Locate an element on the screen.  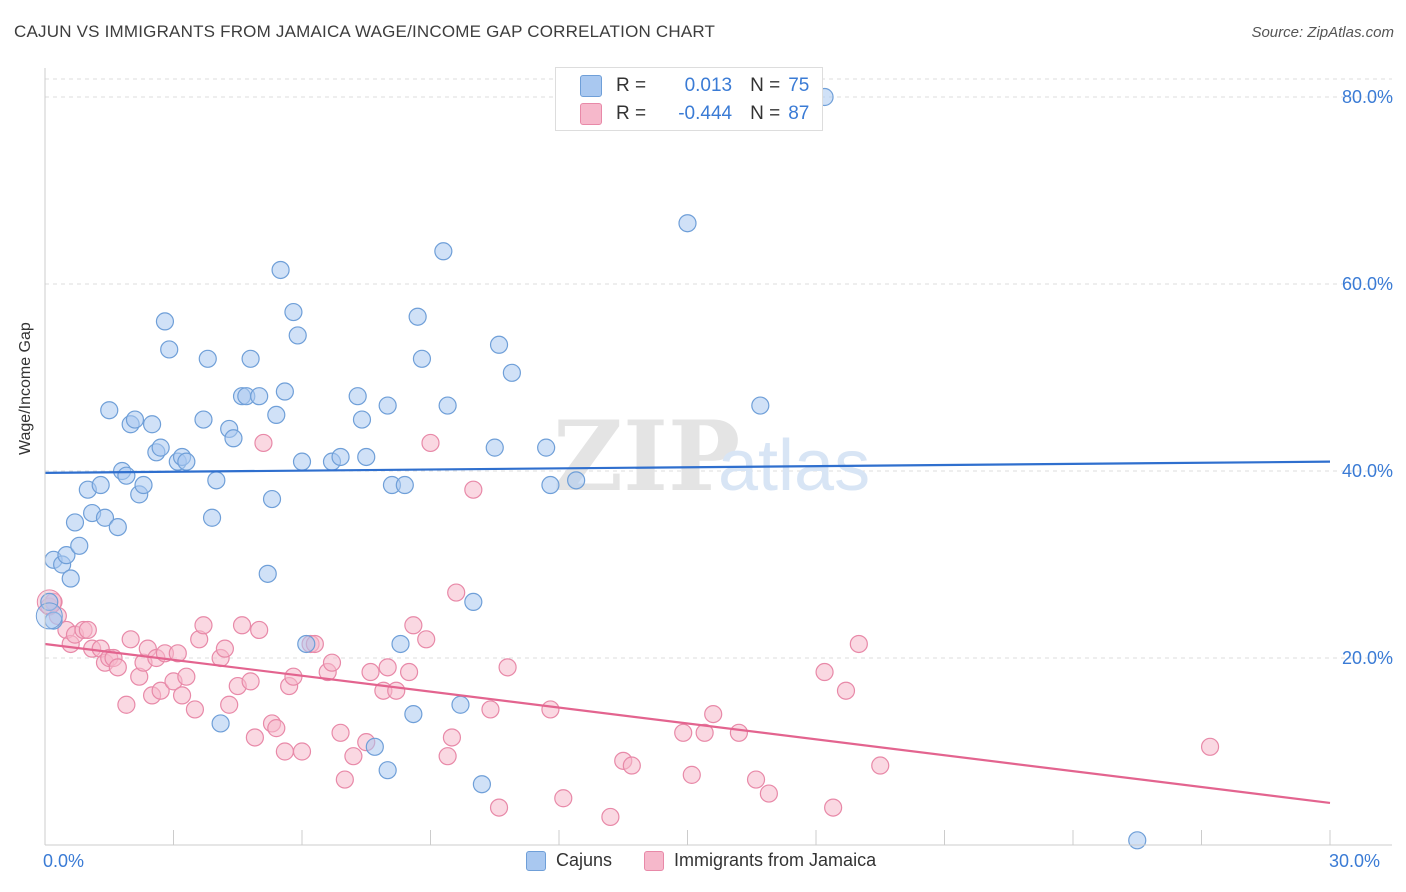
legend-row-jamaica: R = -0.444 N = 87 is located at coordinates (694, 114).